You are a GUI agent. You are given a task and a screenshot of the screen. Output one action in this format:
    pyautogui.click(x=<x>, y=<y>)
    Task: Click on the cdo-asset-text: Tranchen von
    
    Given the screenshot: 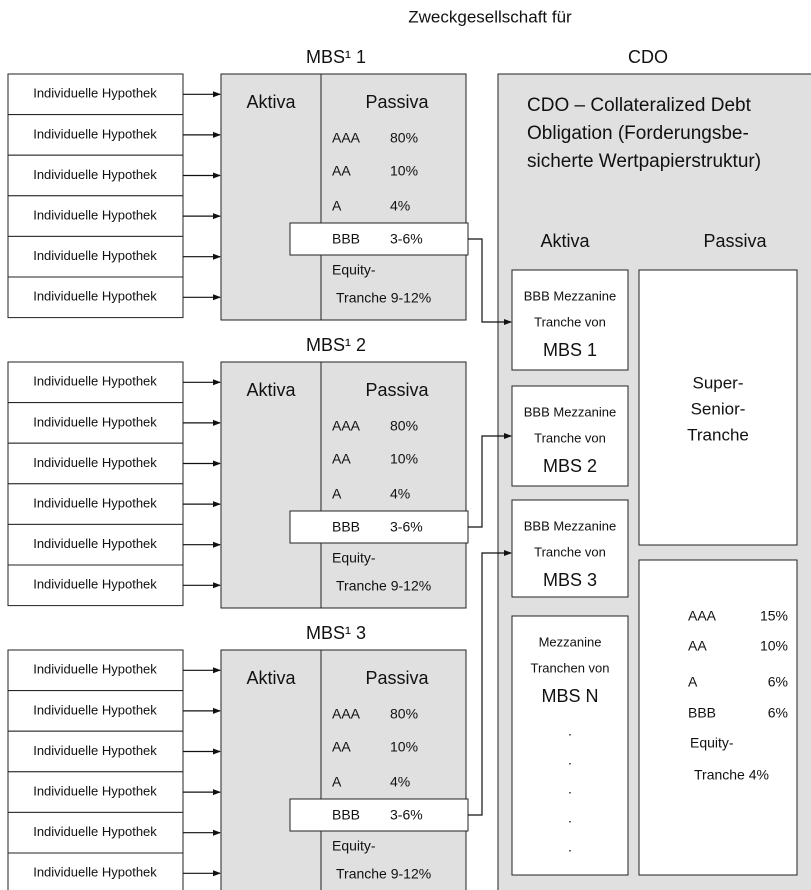 What is the action you would take?
    pyautogui.click(x=569, y=667)
    